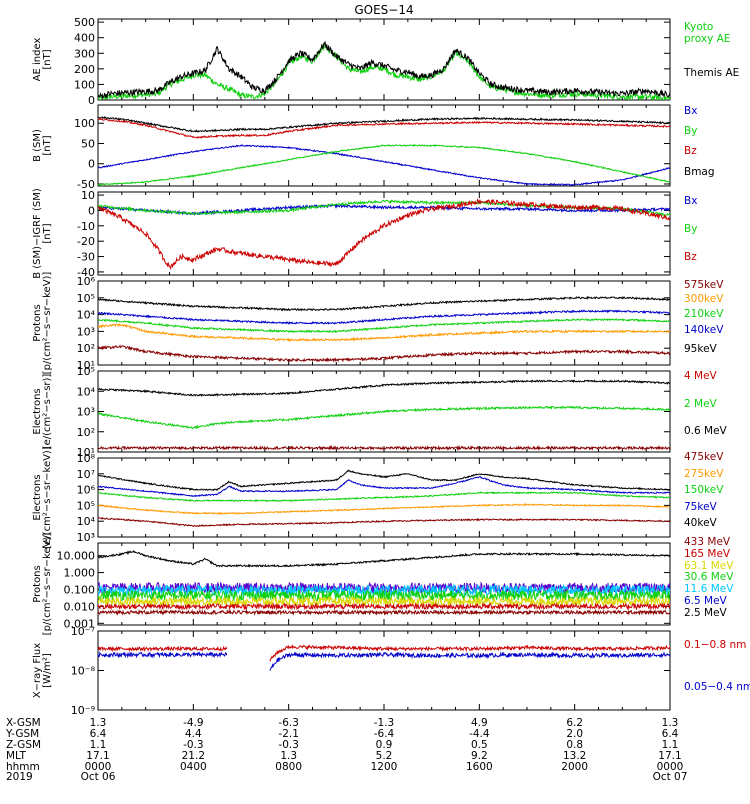 The width and height of the screenshot is (750, 804). I want to click on y-axis-label: Electrons[e/(cm²−s−sr−keV)], so click(42, 497).